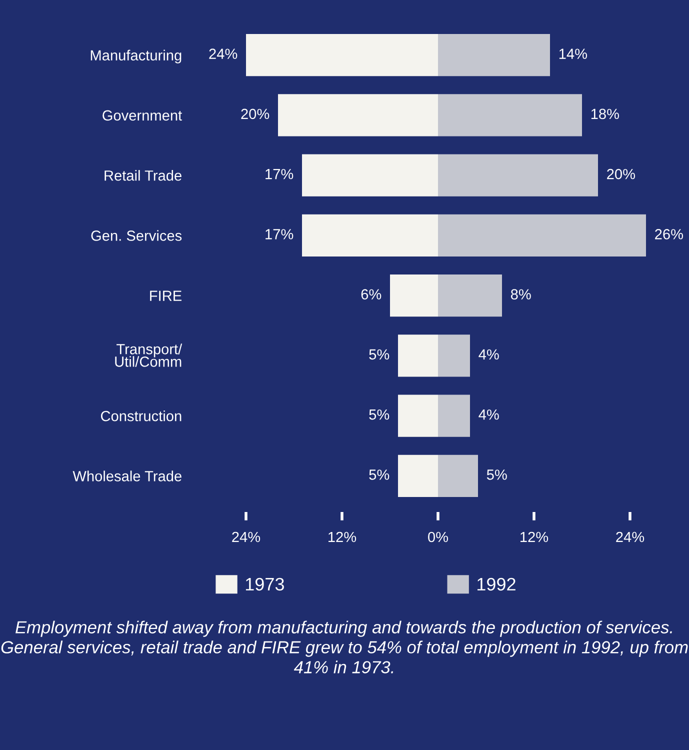 This screenshot has height=750, width=689. Describe the element at coordinates (265, 584) in the screenshot. I see `legend-label: 1973` at that location.